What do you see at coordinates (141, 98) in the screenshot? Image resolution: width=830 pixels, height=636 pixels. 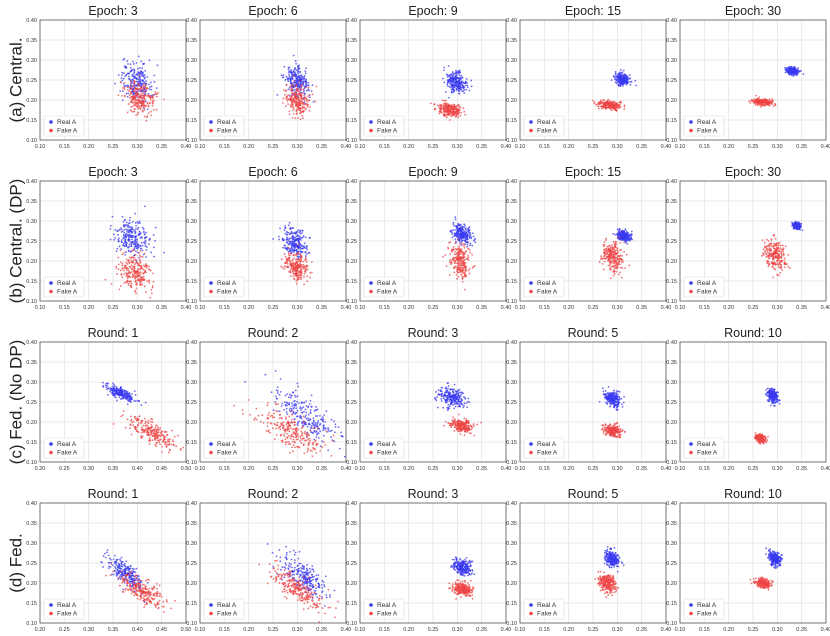 I see `series-fake` at bounding box center [141, 98].